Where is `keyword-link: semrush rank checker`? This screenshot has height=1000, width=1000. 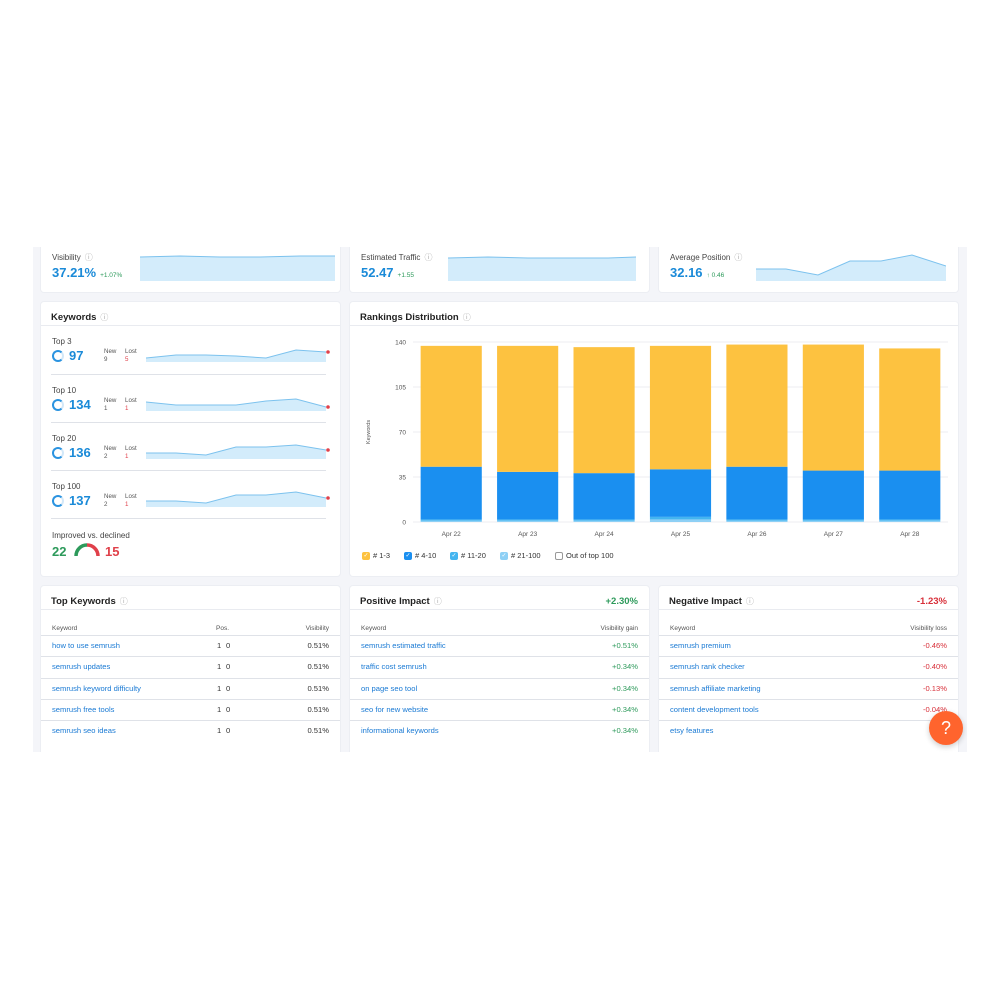
keyword-link: semrush rank checker is located at coordinates (707, 667).